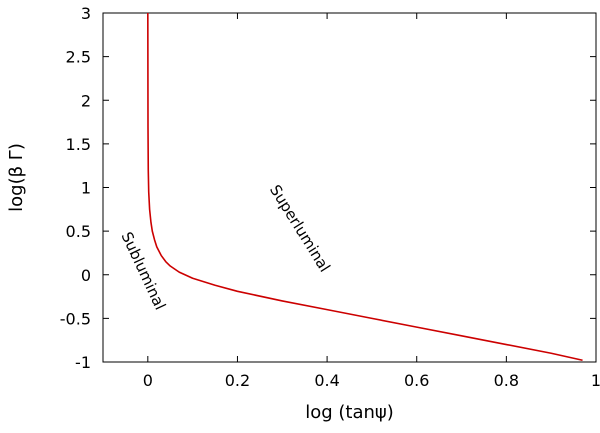 This screenshot has height=433, width=600. What do you see at coordinates (16, 177) in the screenshot?
I see `y-axis-label: log(β Γ)` at bounding box center [16, 177].